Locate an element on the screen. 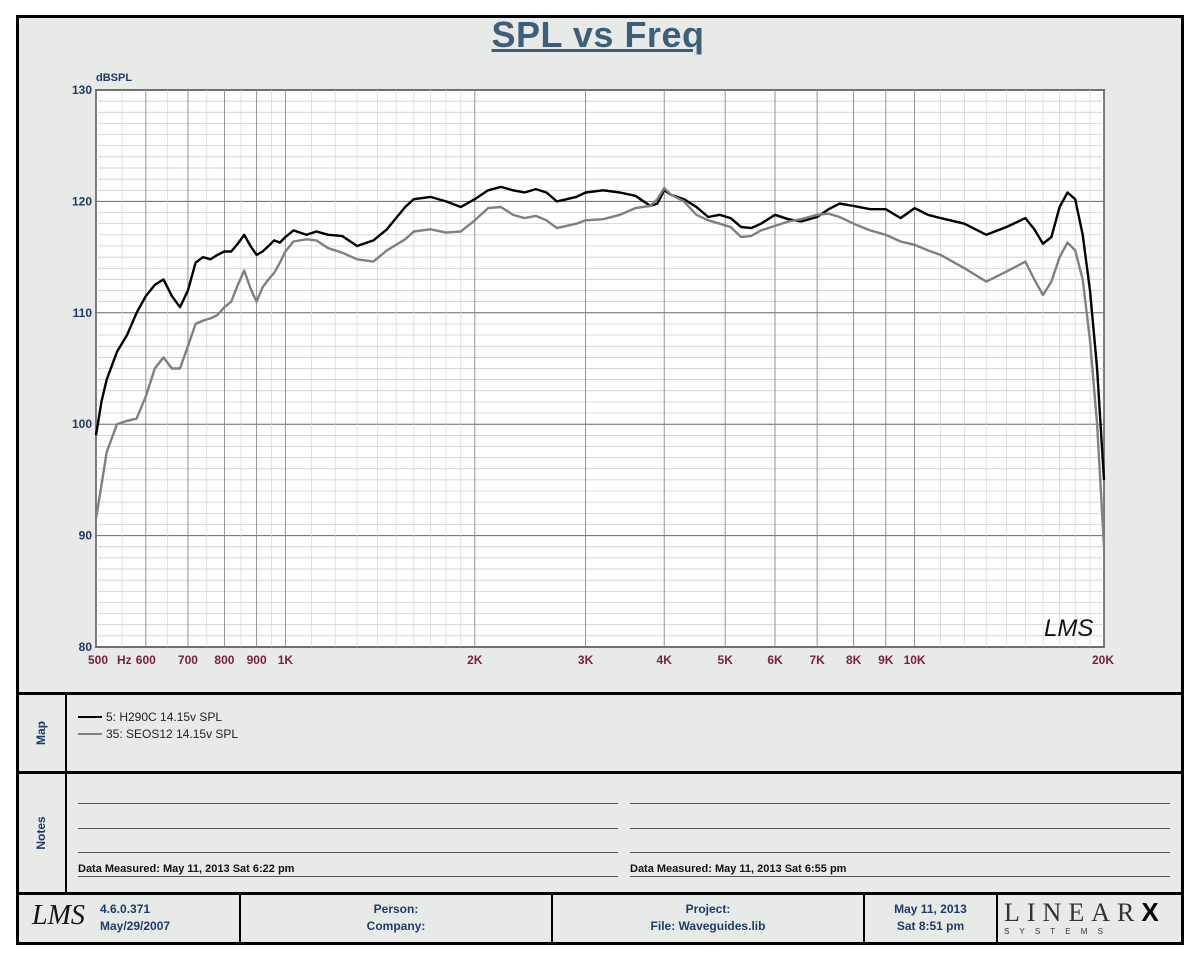  notes-label: Notes is located at coordinates (41, 833).